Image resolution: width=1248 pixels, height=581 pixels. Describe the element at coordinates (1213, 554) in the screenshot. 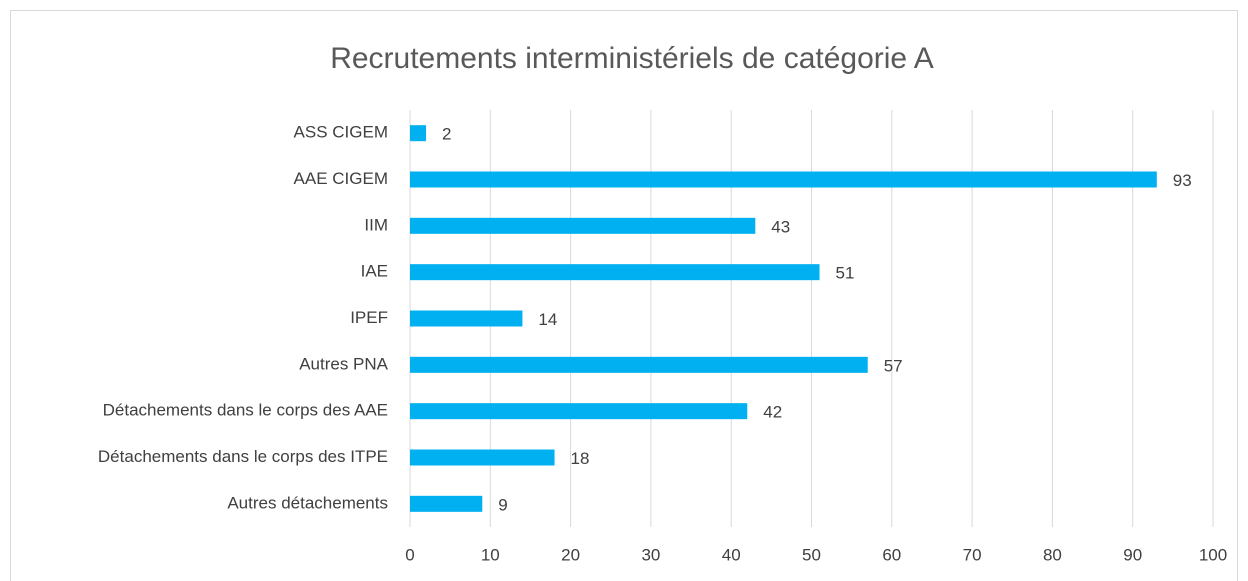

I see `x-tick-label: 100` at that location.